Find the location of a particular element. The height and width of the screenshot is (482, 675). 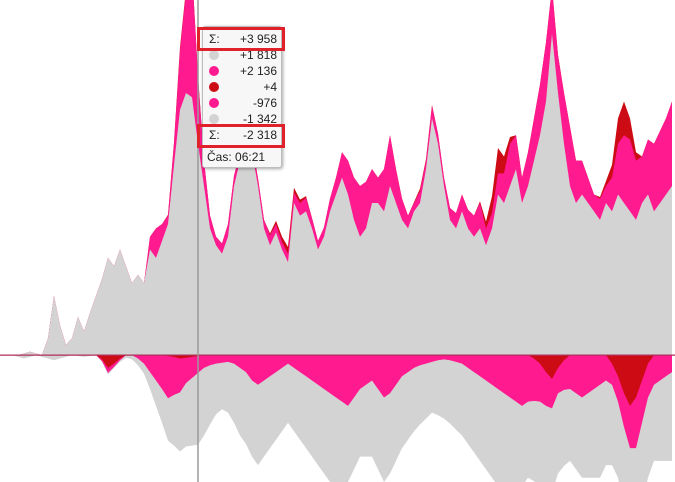

tooltip-sum-positive: Σ: +3 958 is located at coordinates (242, 39).